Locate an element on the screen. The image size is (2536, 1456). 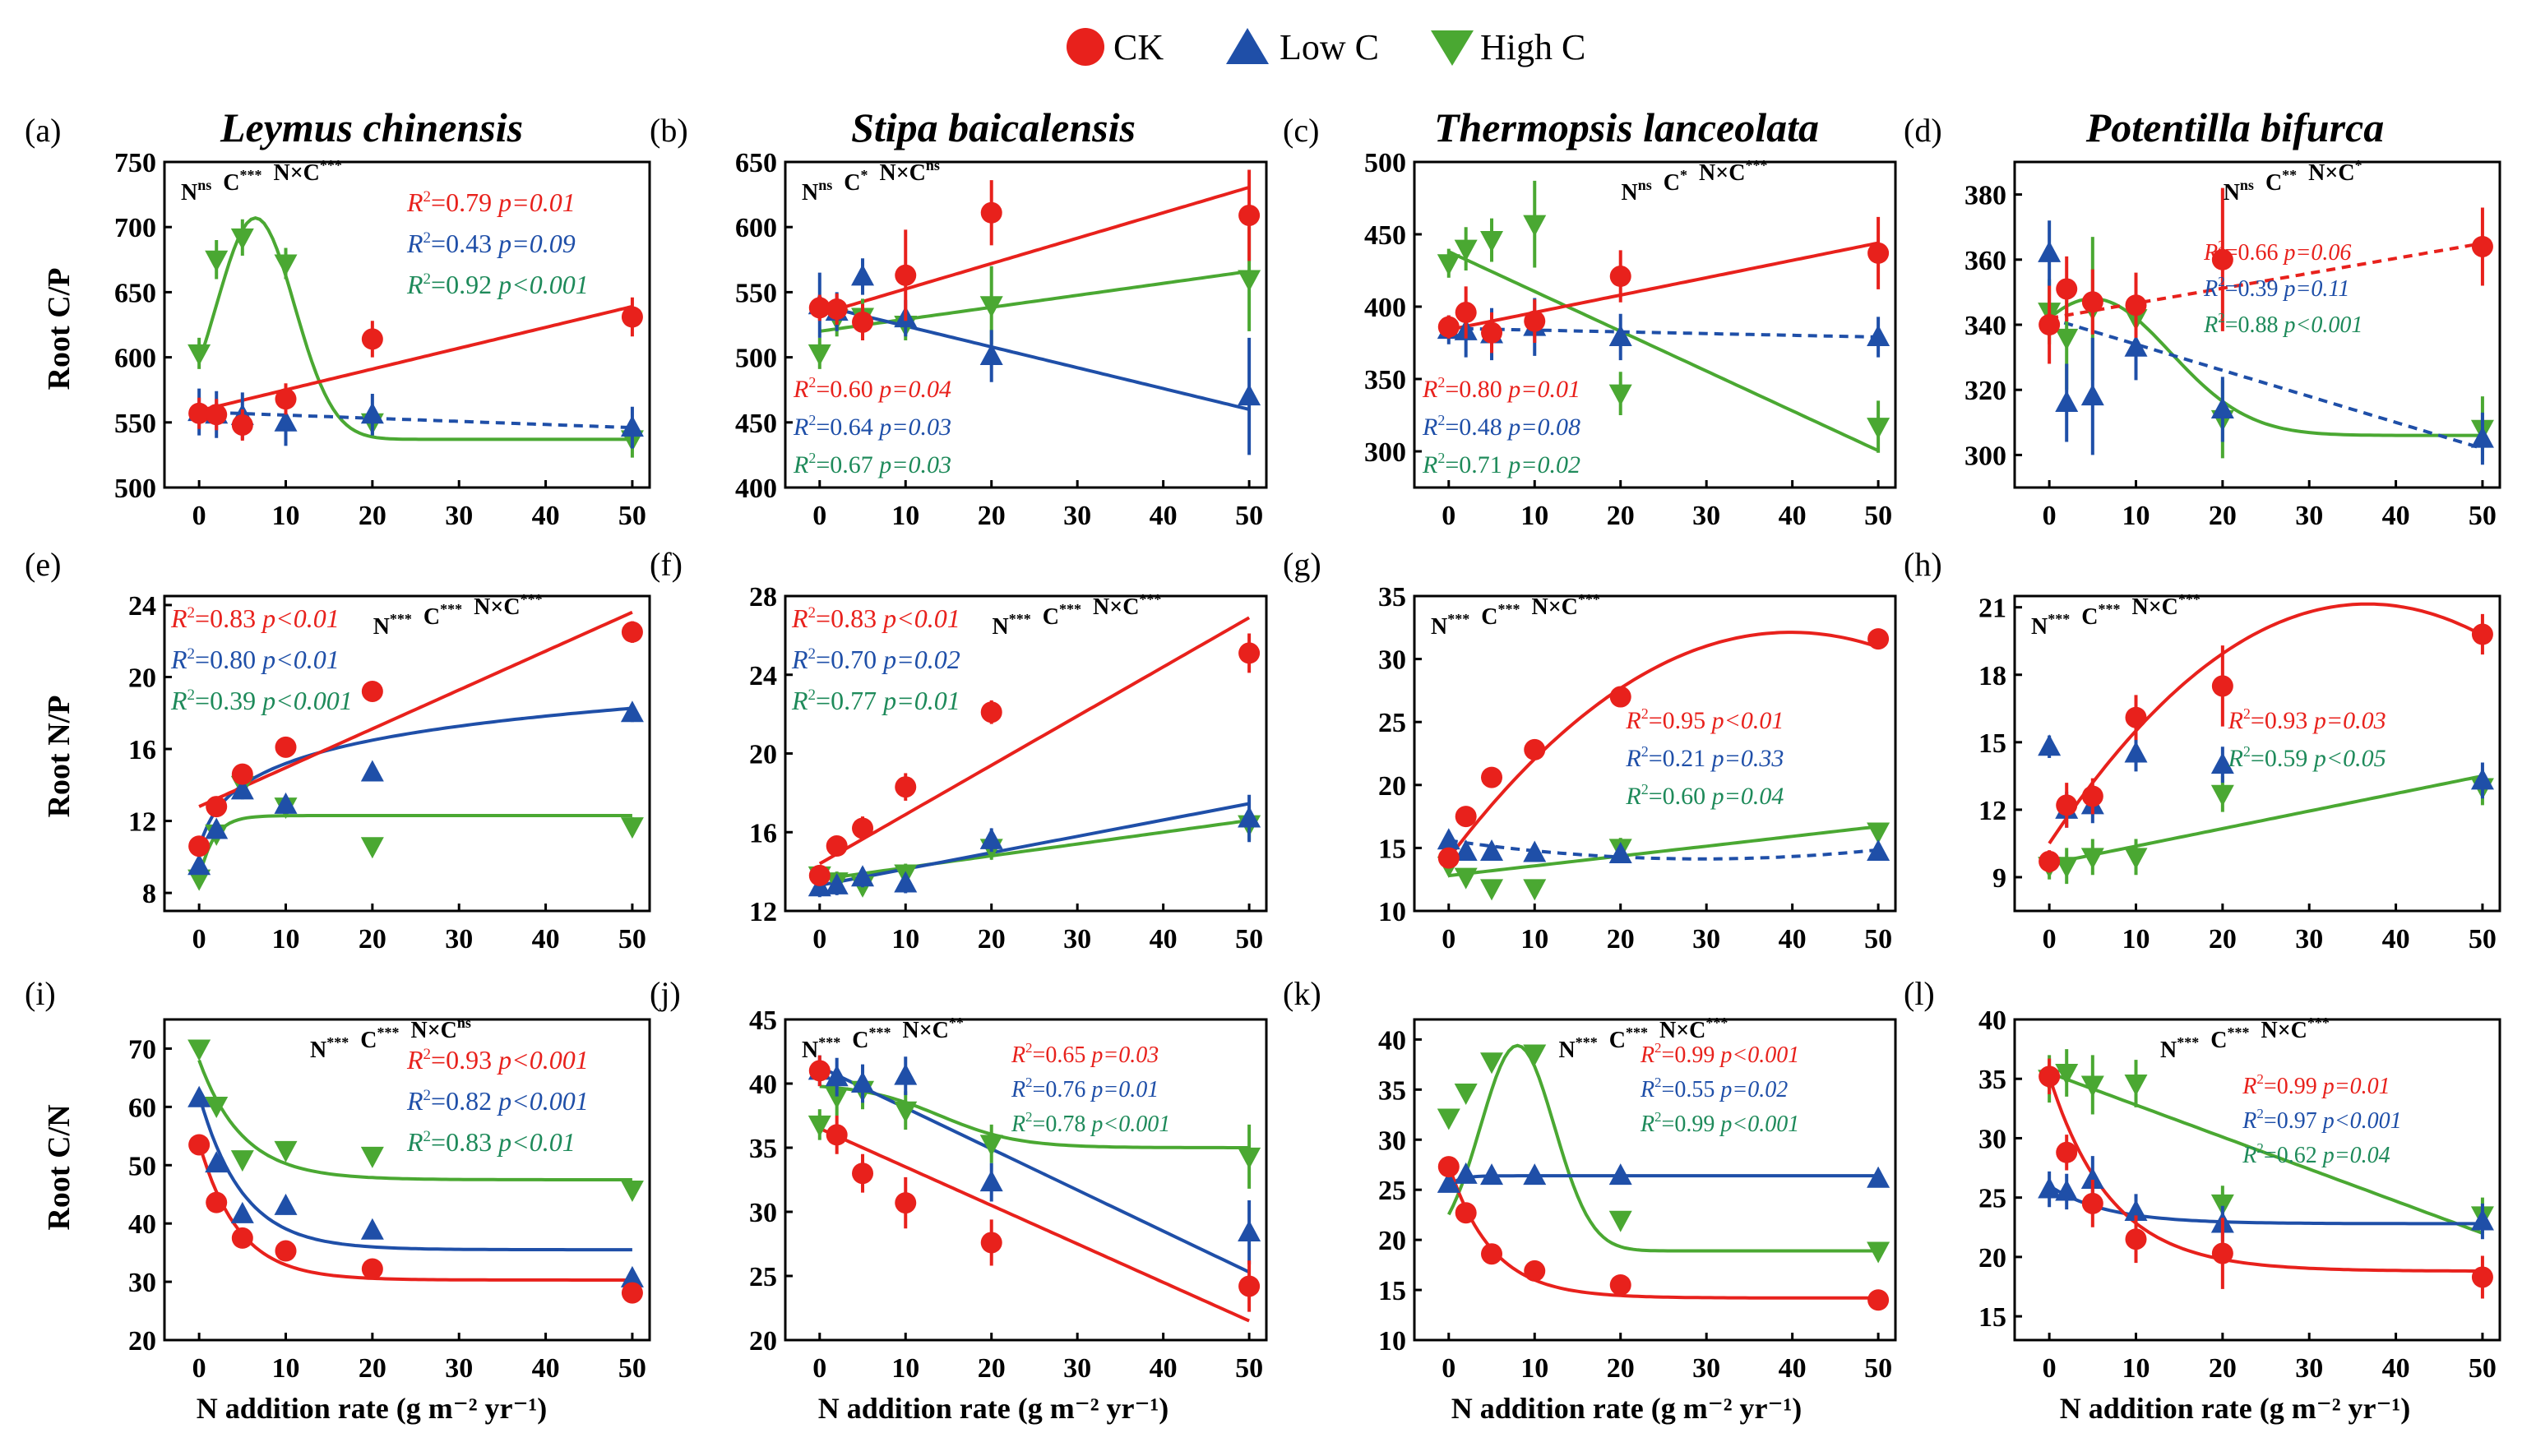
sig-term: C is located at coordinates (2089, 617).